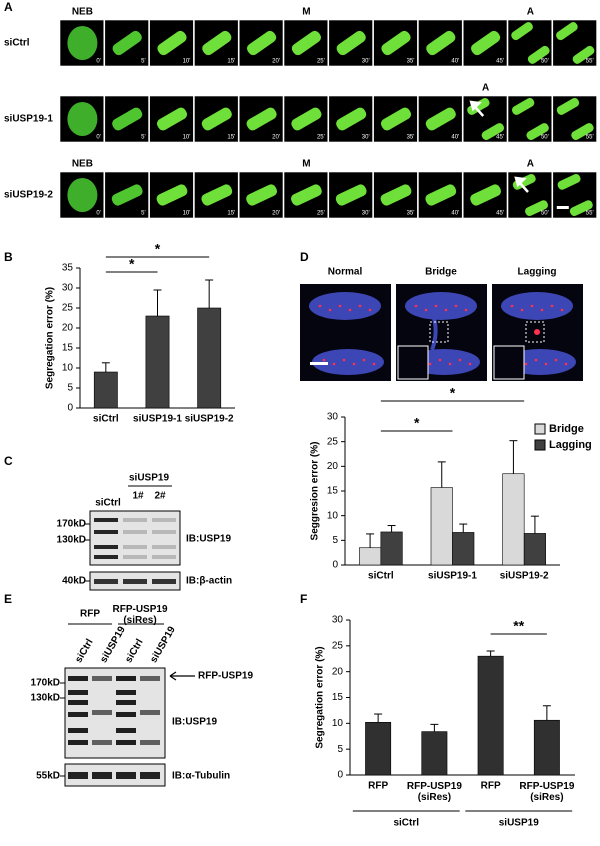  Describe the element at coordinates (455, 214) in the screenshot. I see `time-stamp: 40'` at that location.